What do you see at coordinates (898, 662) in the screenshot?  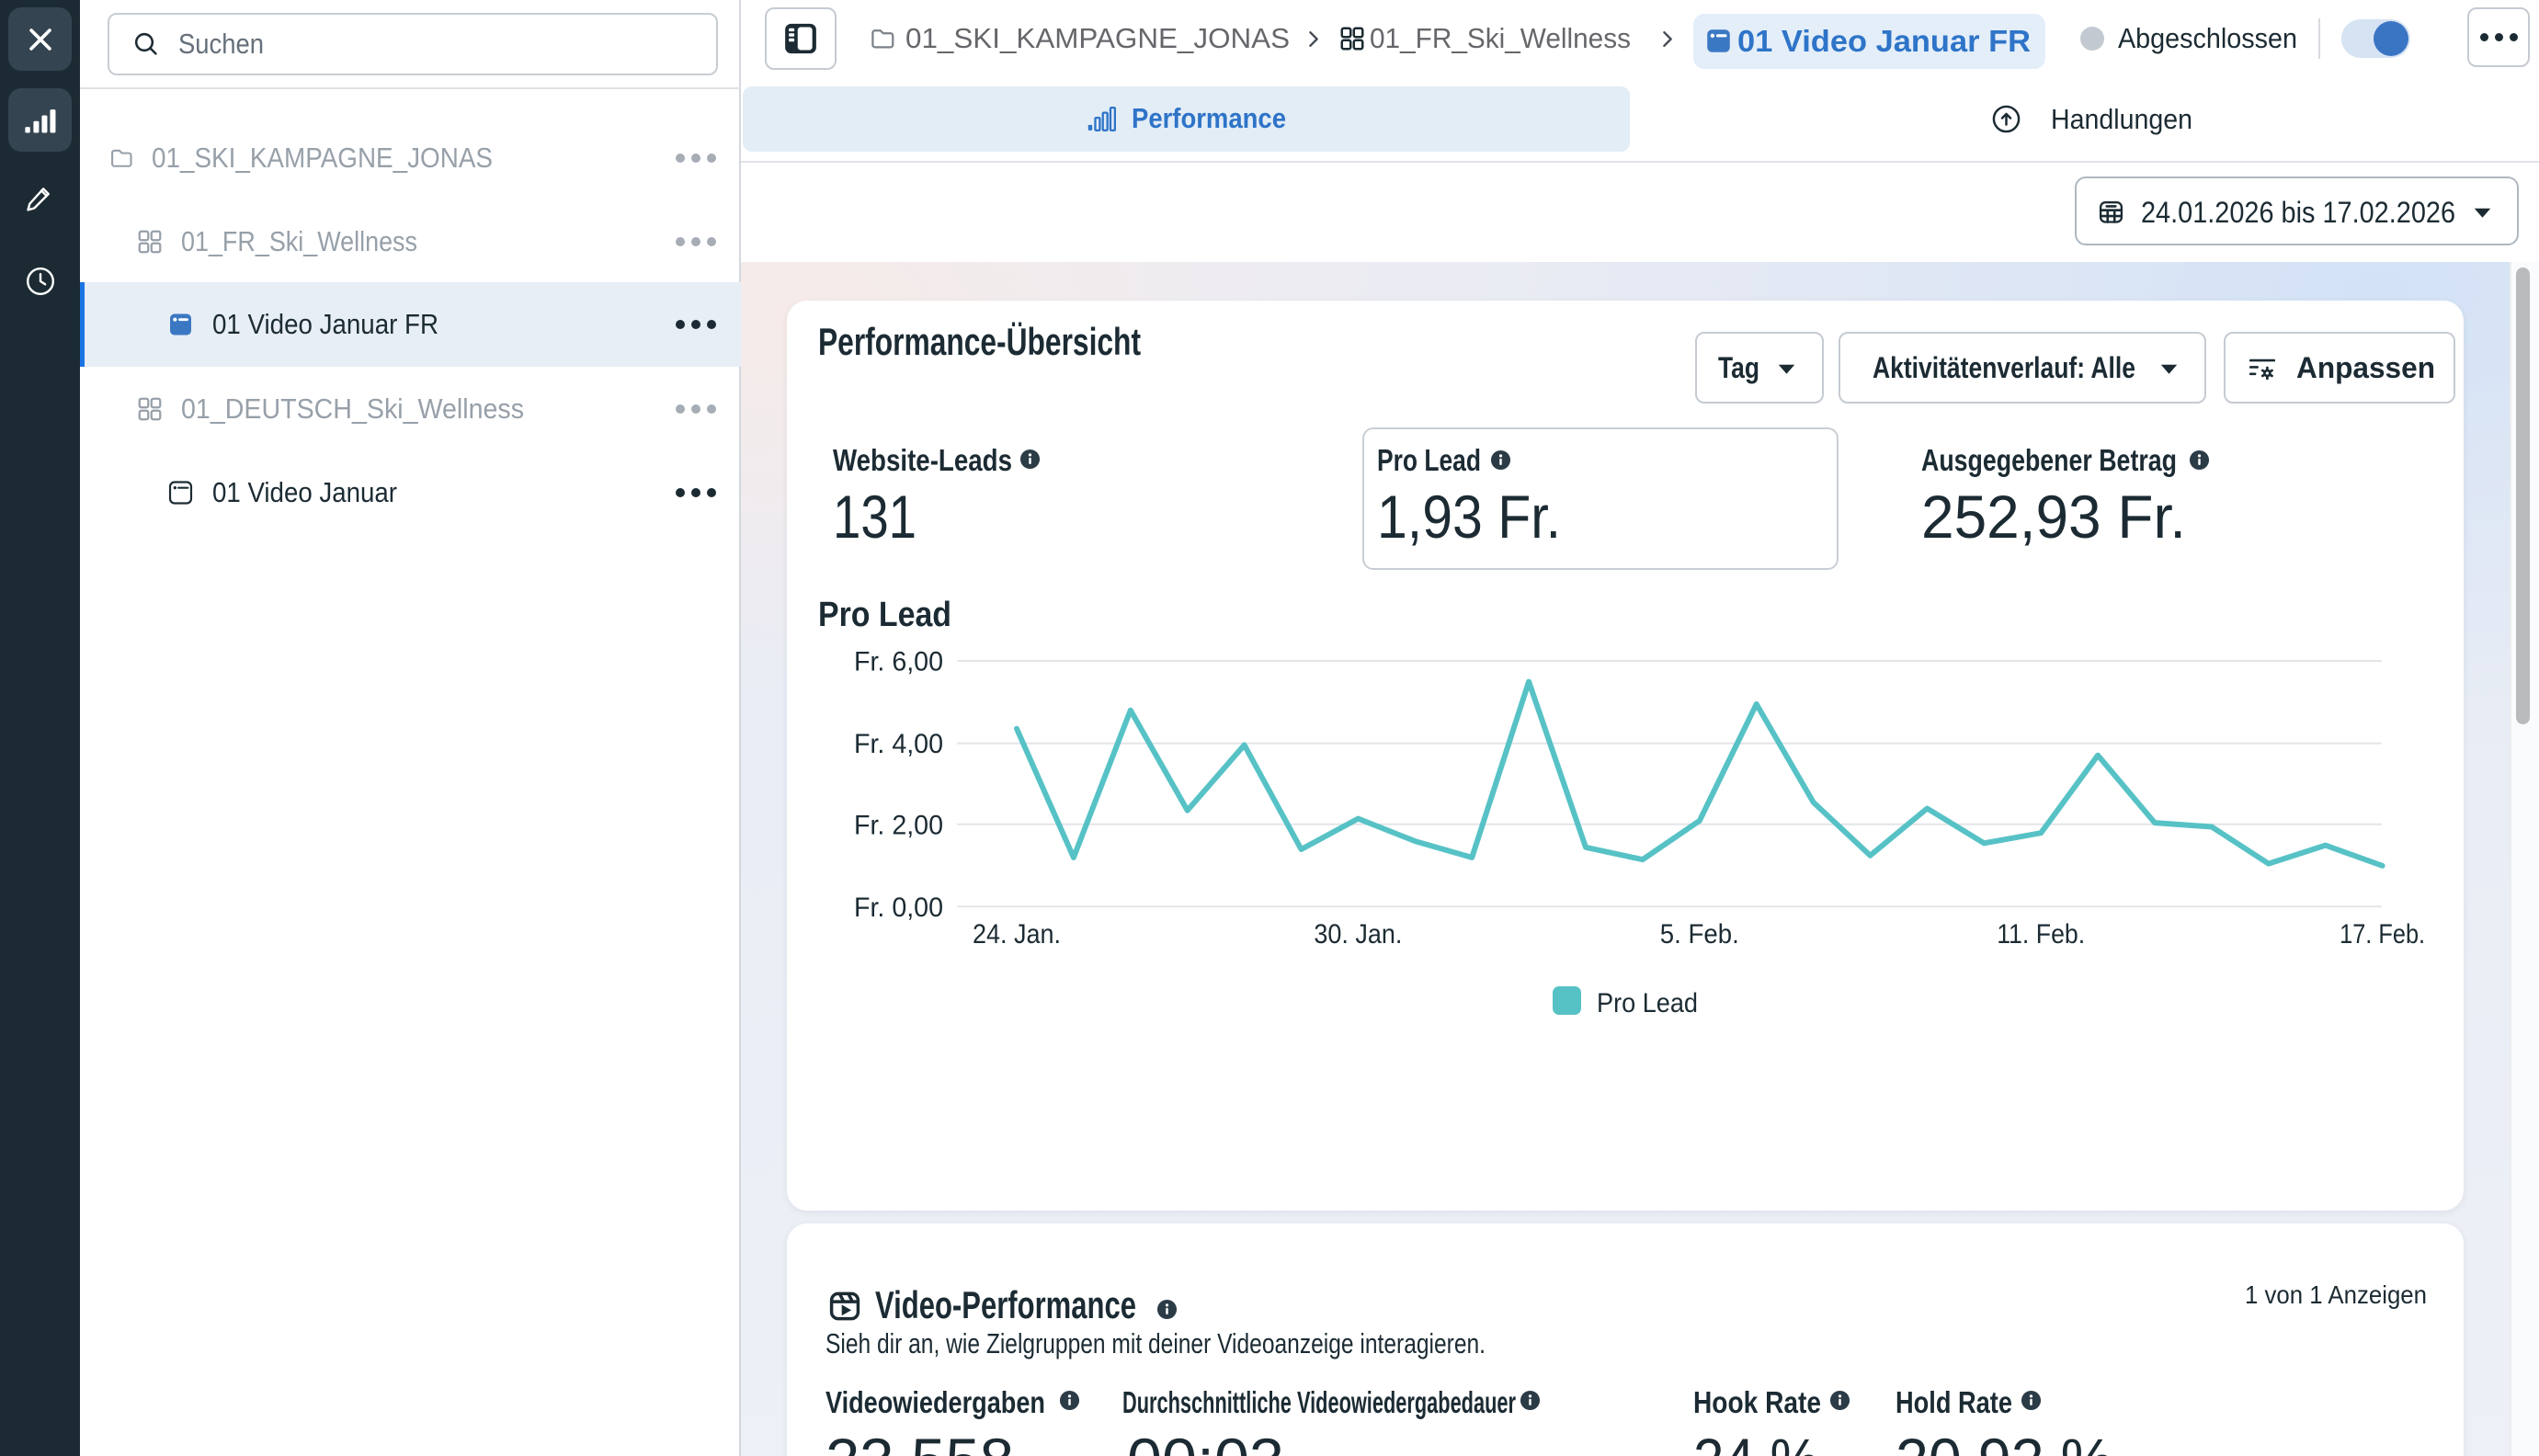 I see `svg-text: Fr. 6,00` at bounding box center [898, 662].